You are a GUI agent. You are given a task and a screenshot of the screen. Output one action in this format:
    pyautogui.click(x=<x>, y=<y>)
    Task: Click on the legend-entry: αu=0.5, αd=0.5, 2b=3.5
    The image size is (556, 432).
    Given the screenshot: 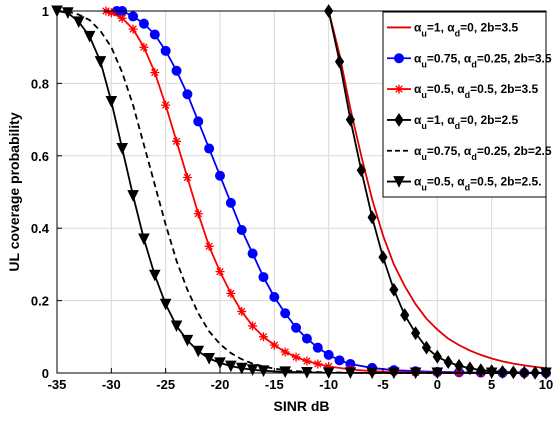 What is the action you would take?
    pyautogui.click(x=463, y=91)
    